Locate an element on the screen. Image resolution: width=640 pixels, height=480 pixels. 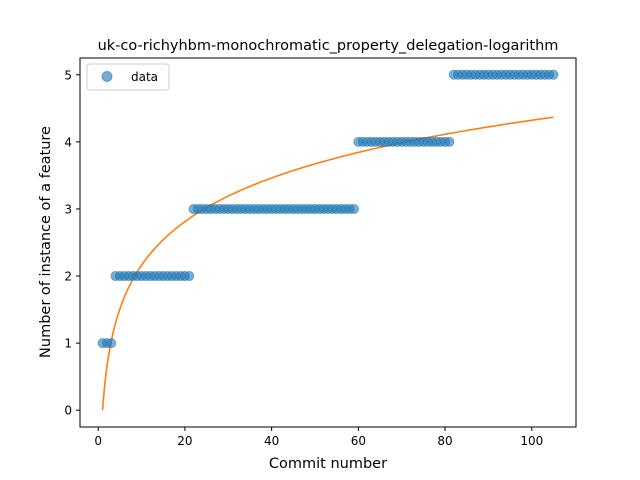
x-tick-label: 0 is located at coordinates (98, 441).